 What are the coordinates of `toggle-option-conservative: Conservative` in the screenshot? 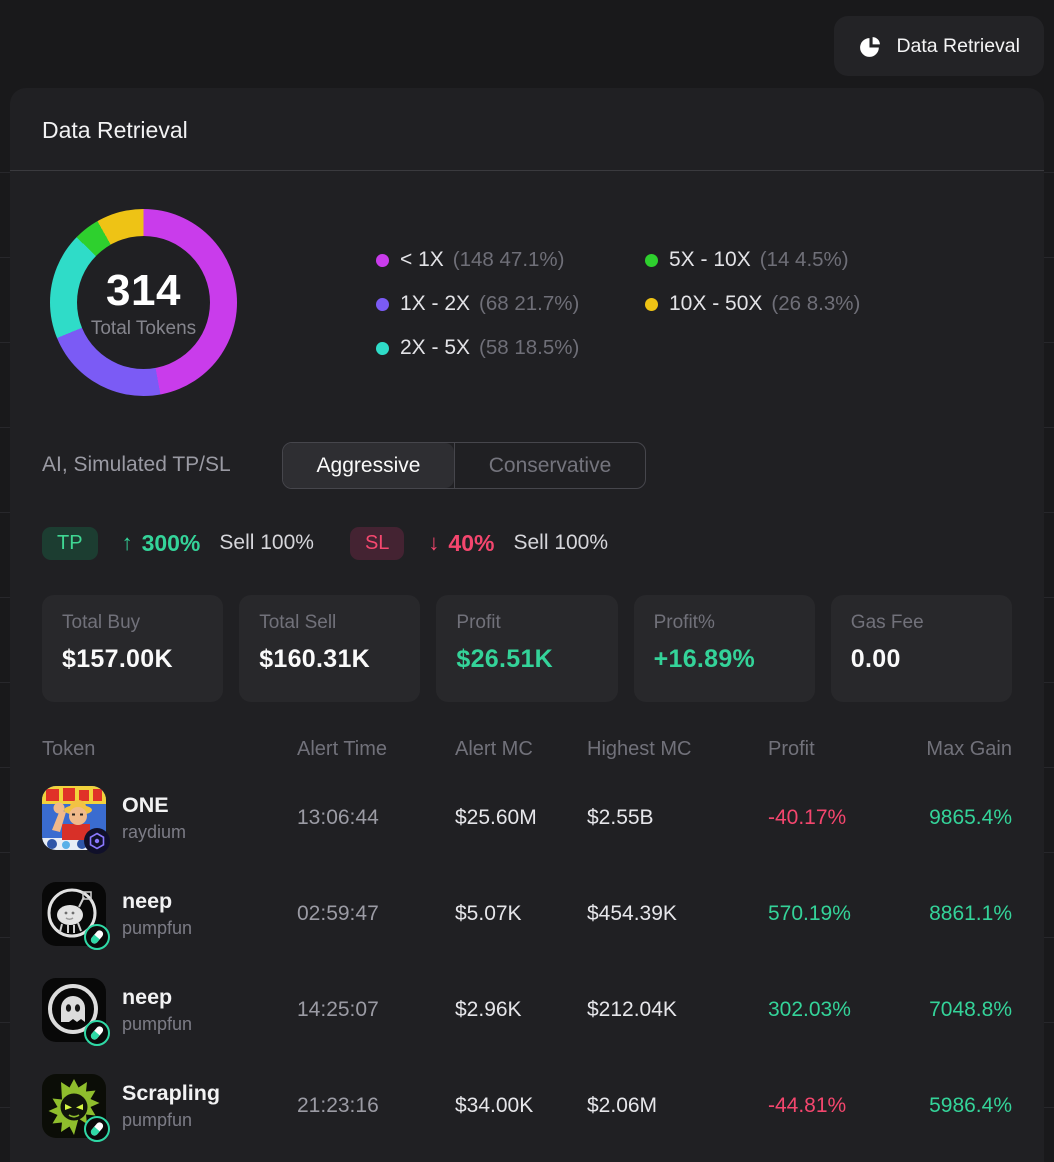 It's located at (549, 465).